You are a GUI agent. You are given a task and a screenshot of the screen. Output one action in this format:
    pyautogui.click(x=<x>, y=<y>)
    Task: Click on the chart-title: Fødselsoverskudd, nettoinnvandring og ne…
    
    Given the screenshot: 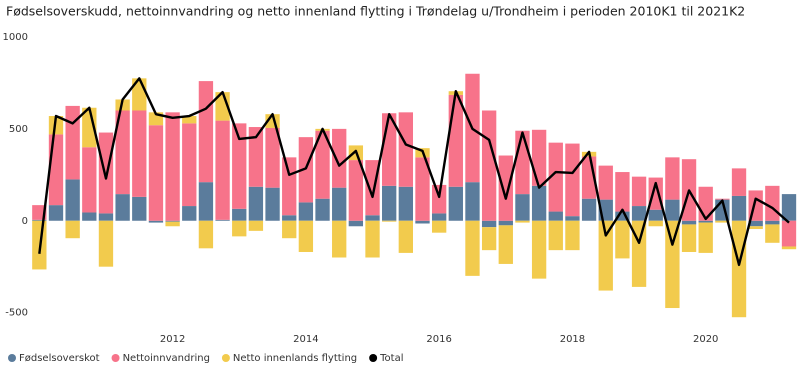 What is the action you would take?
    pyautogui.click(x=375, y=11)
    